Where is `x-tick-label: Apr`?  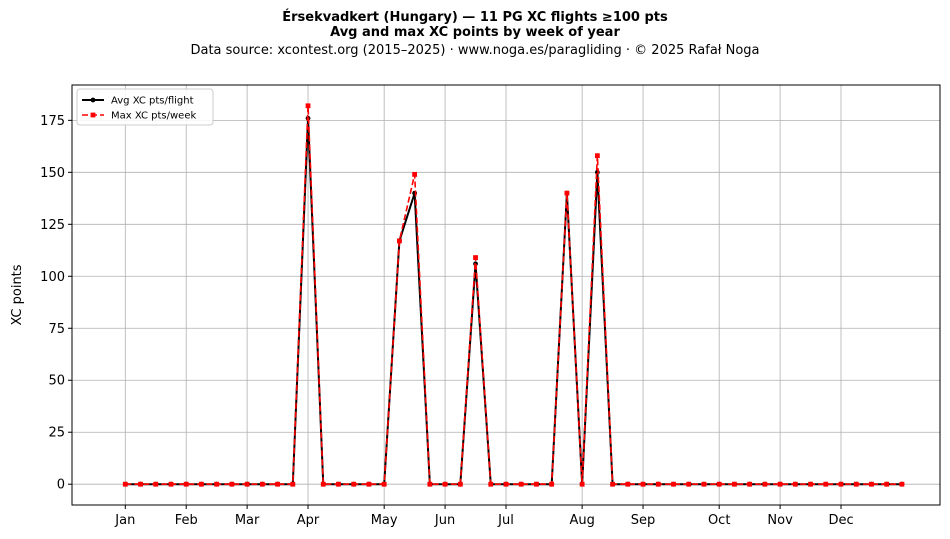 x-tick-label: Apr is located at coordinates (308, 520).